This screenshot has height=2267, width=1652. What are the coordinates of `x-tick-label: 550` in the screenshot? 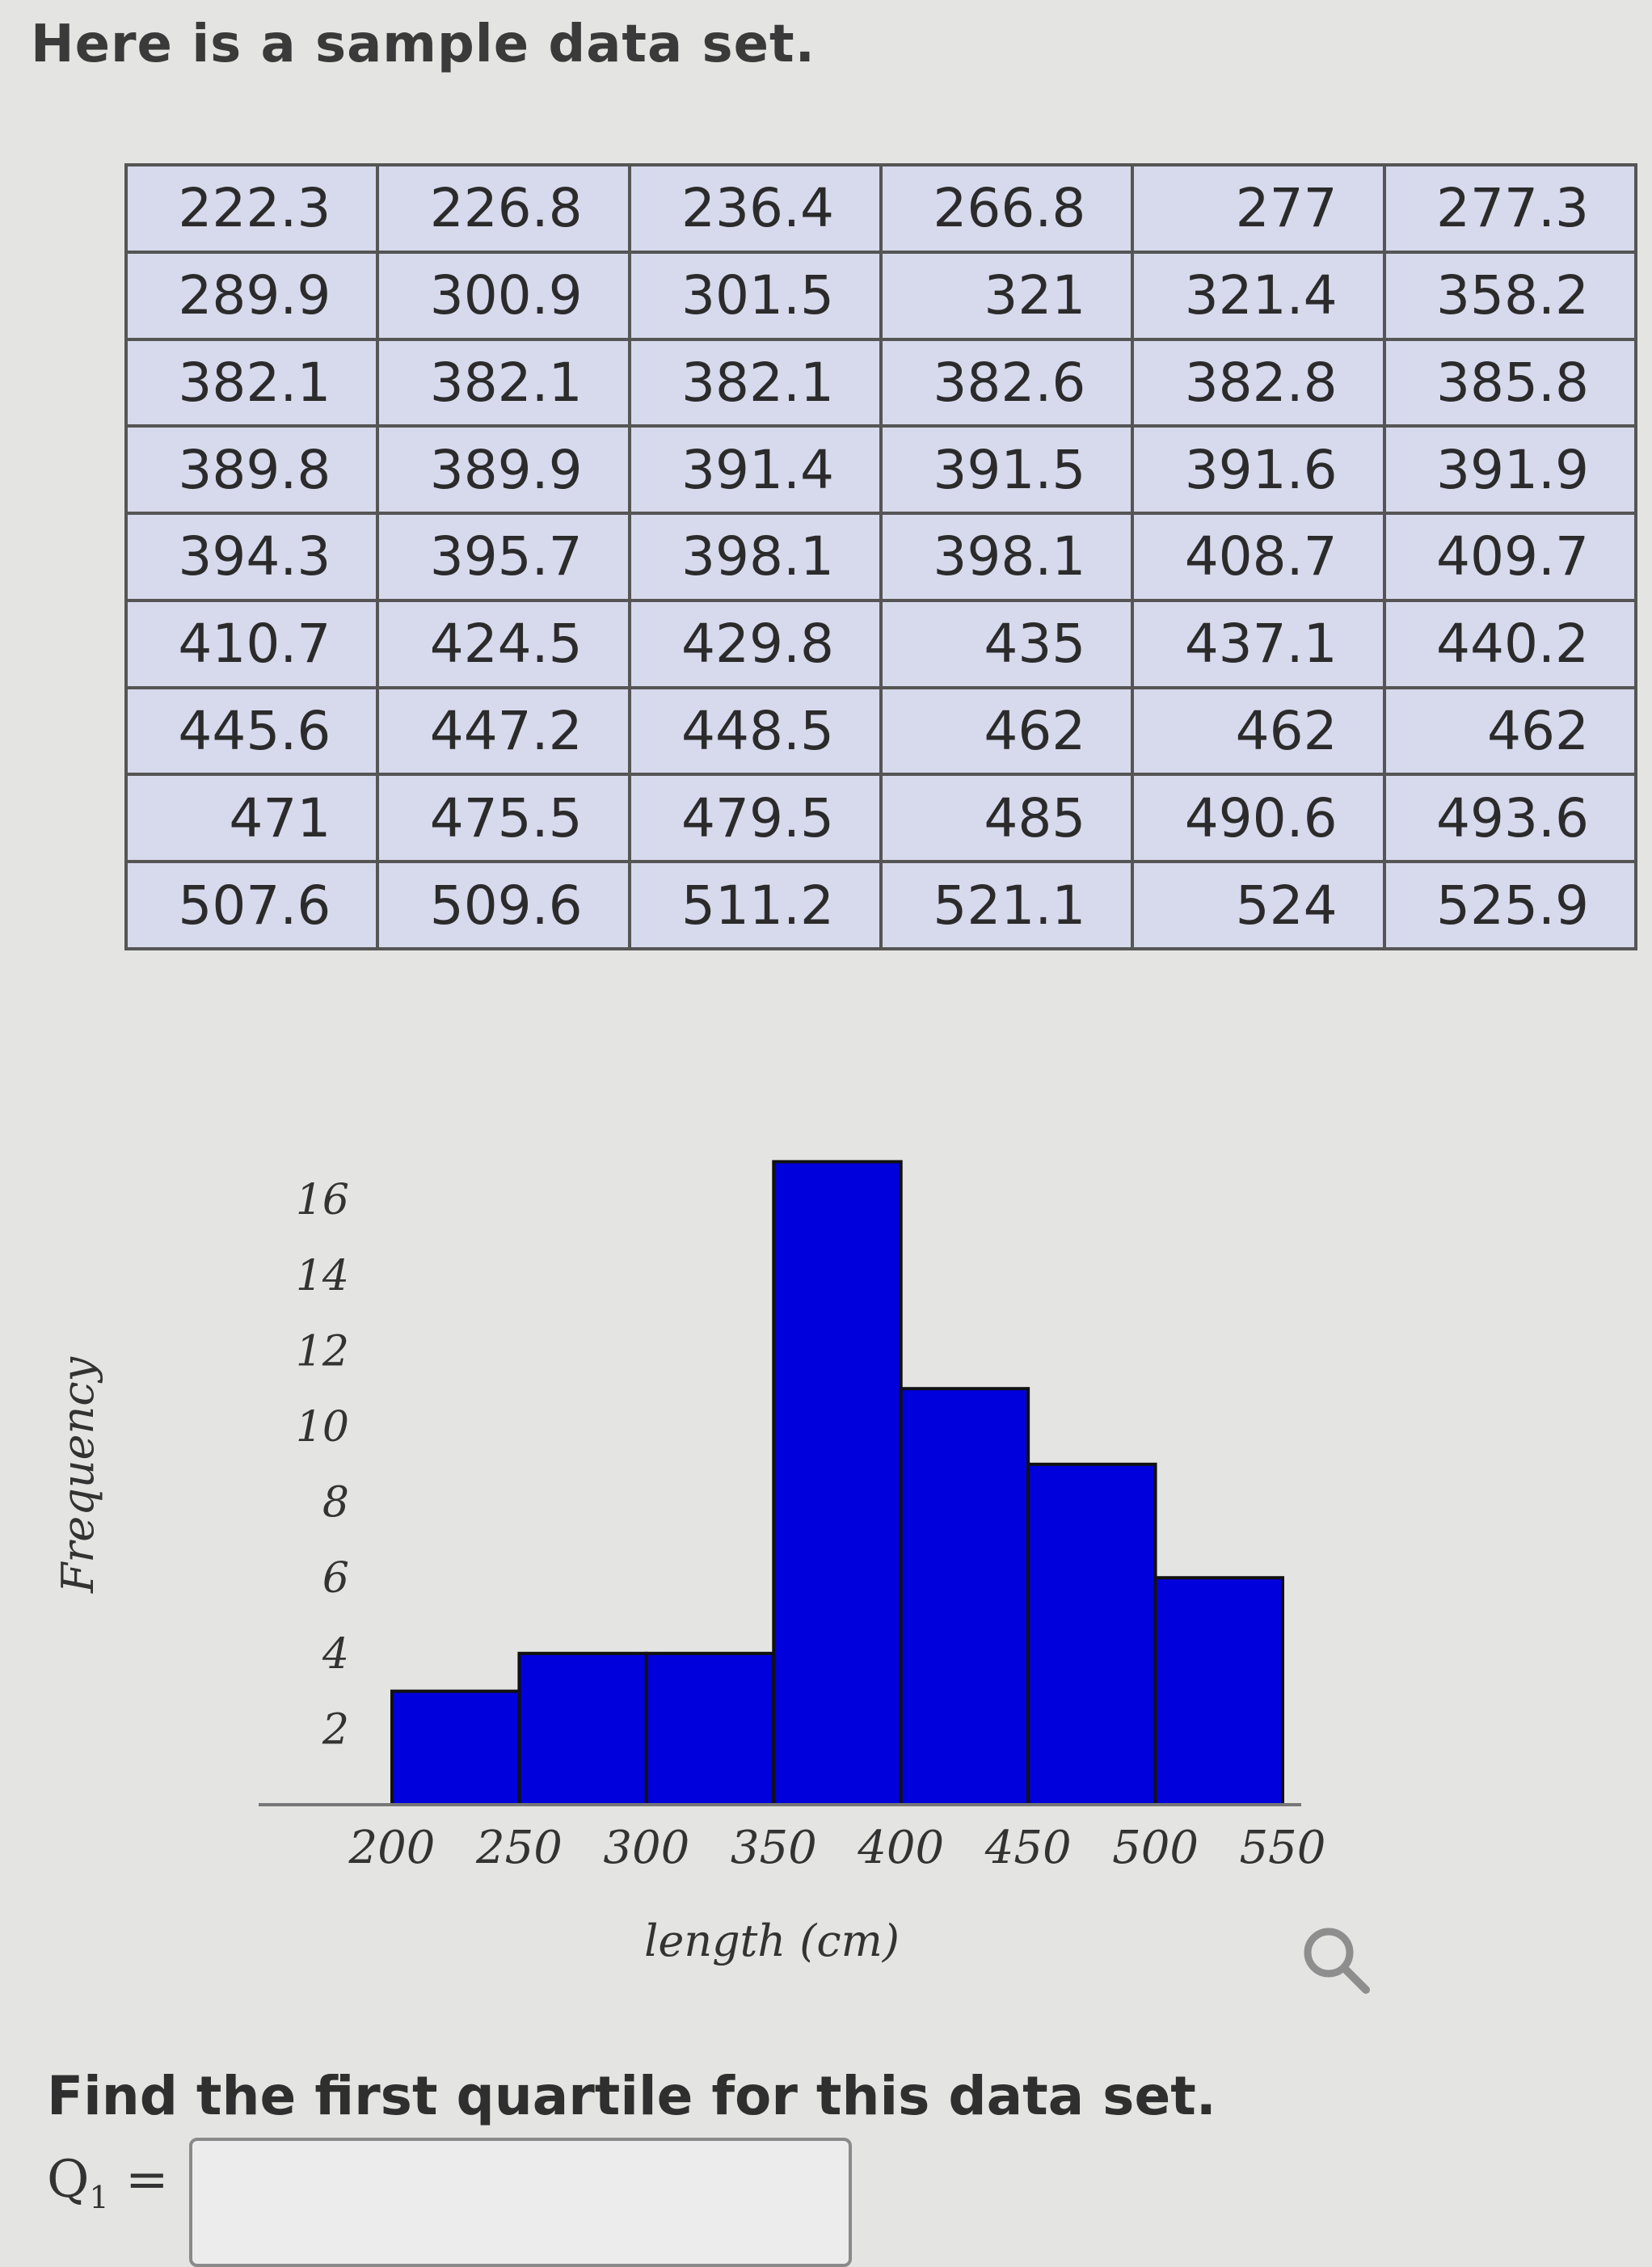 It's located at (1283, 1848).